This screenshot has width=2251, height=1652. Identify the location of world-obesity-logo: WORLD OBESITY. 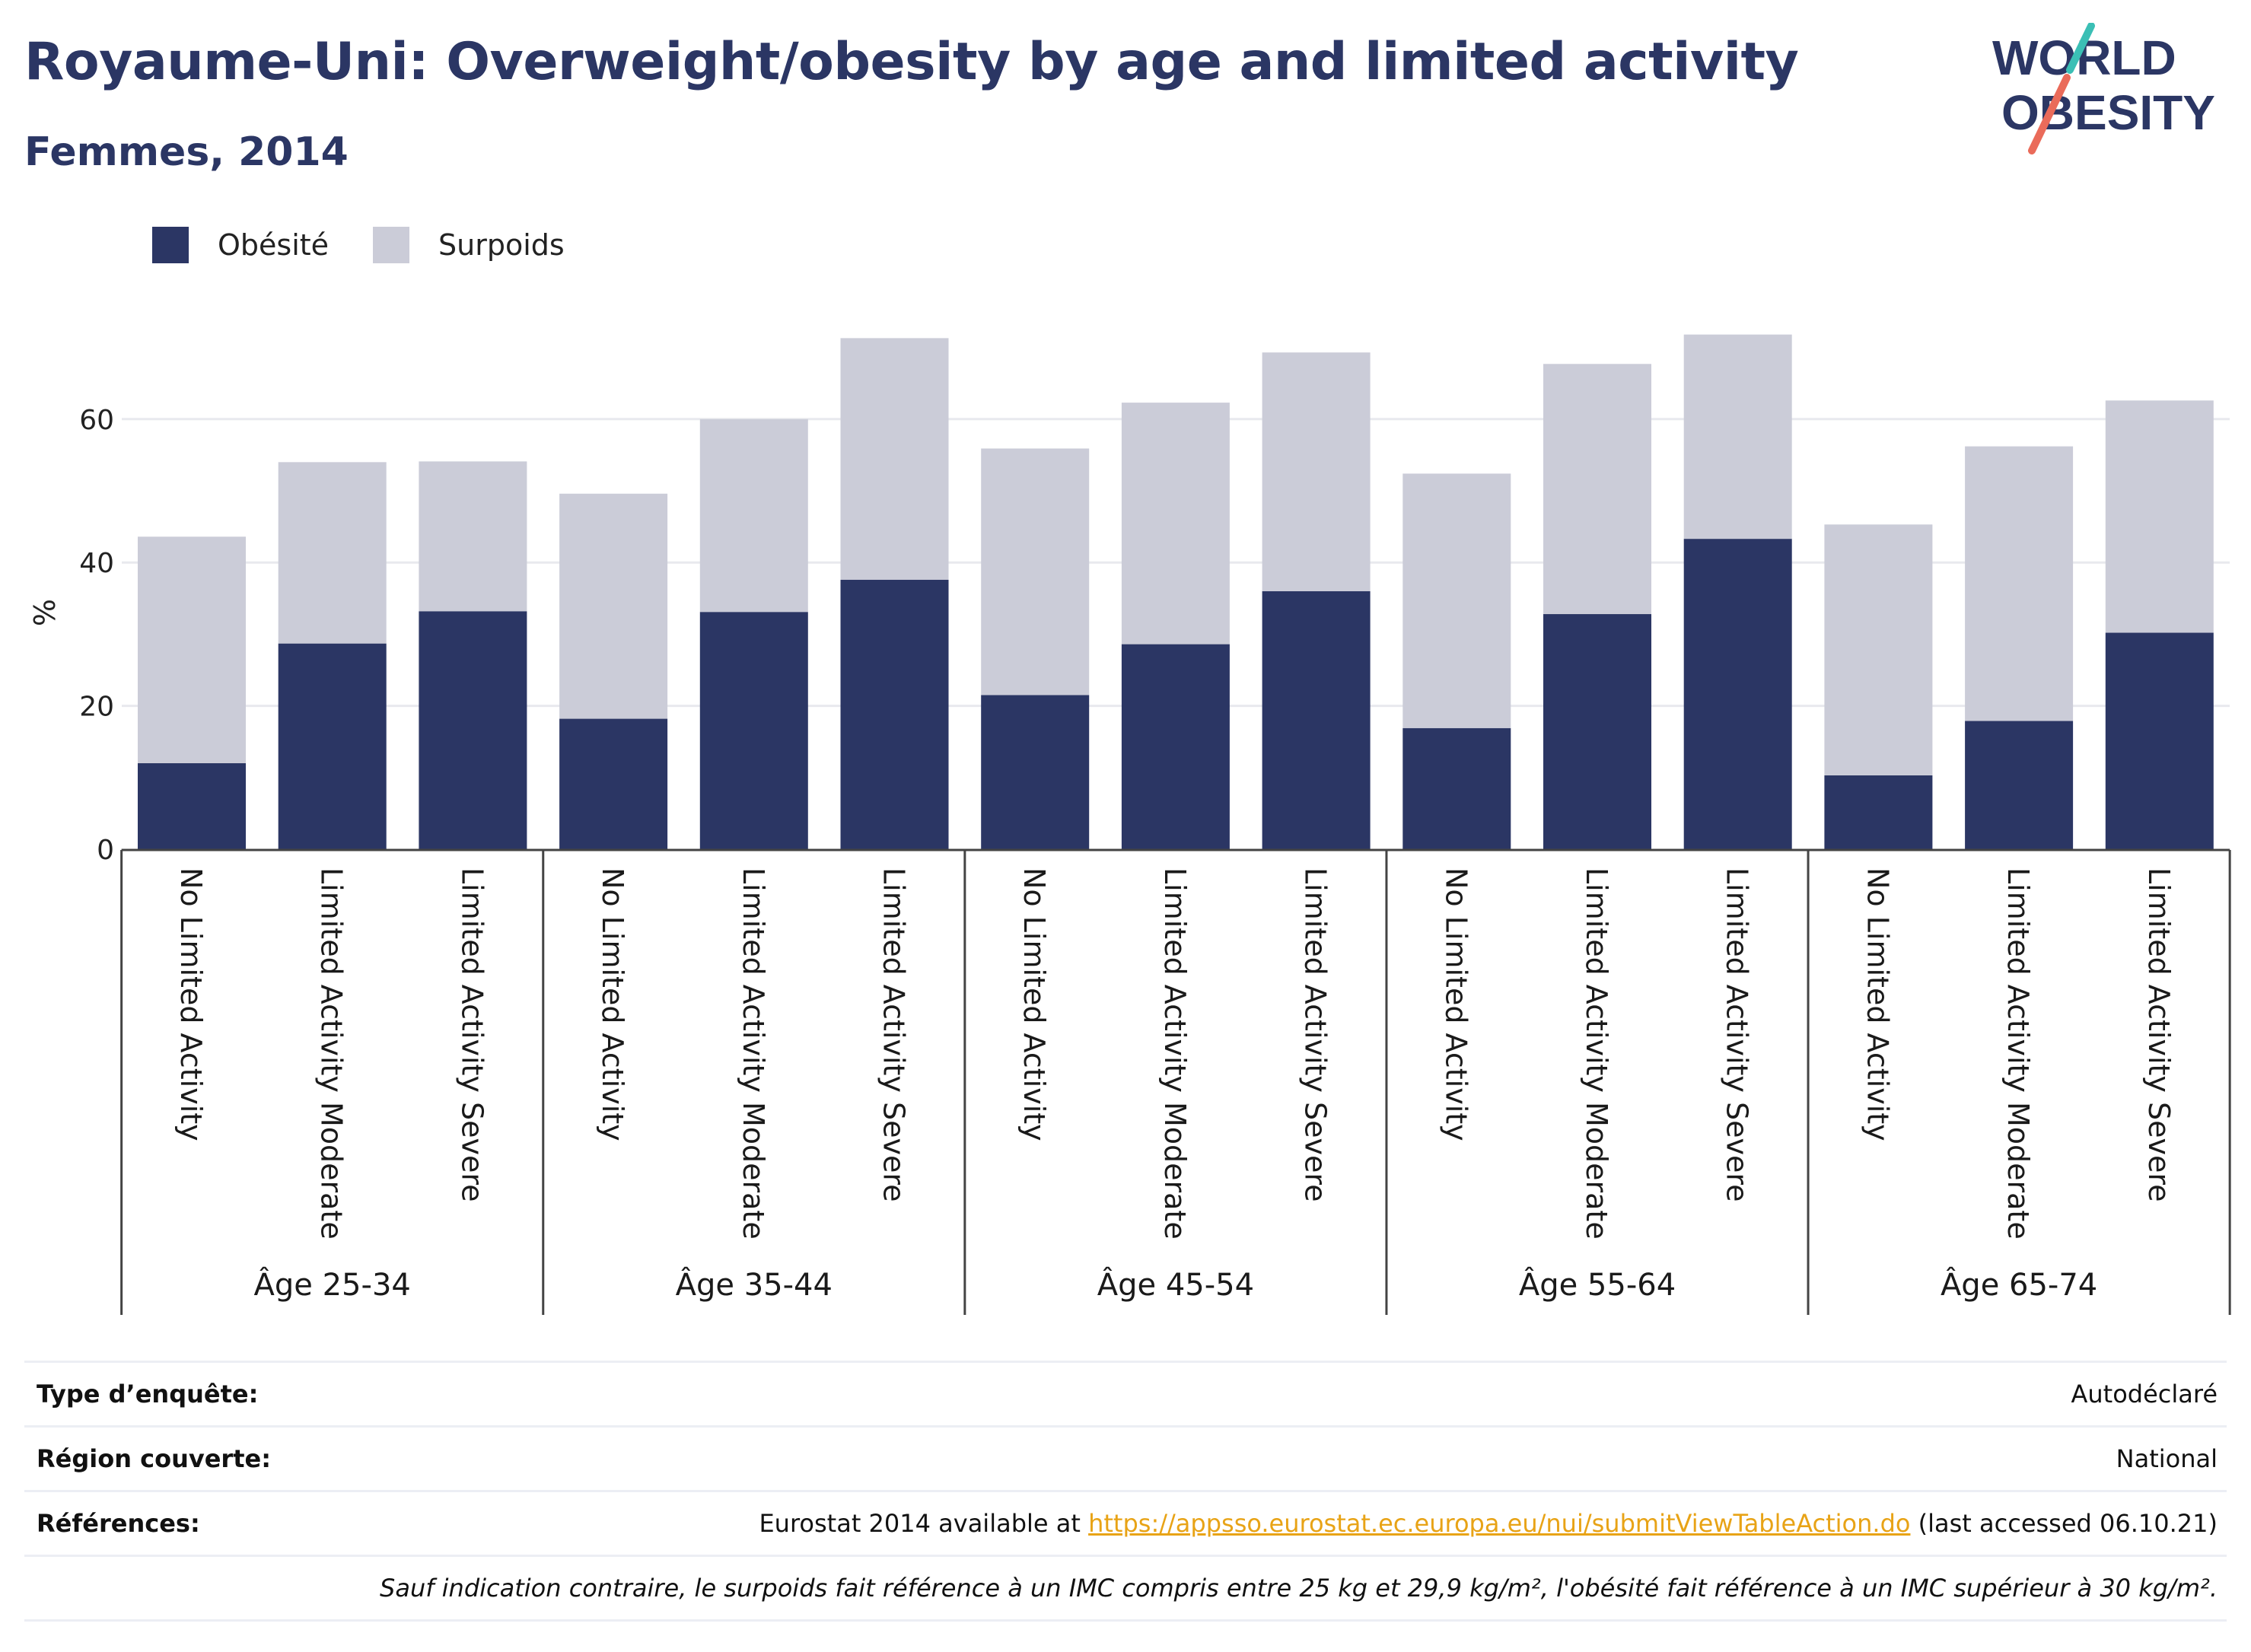
(2103, 88).